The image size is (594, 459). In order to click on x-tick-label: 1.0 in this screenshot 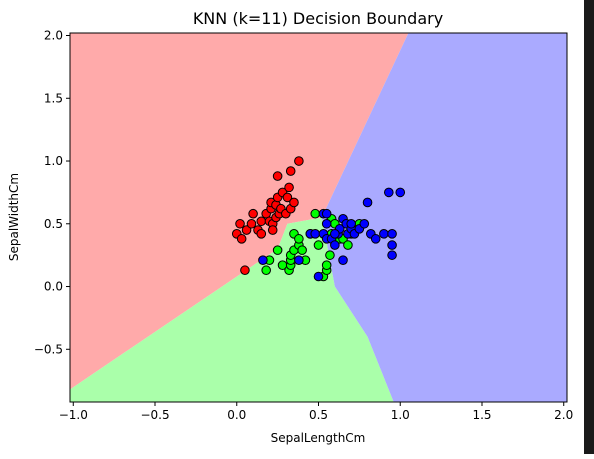, I will do `click(400, 415)`.